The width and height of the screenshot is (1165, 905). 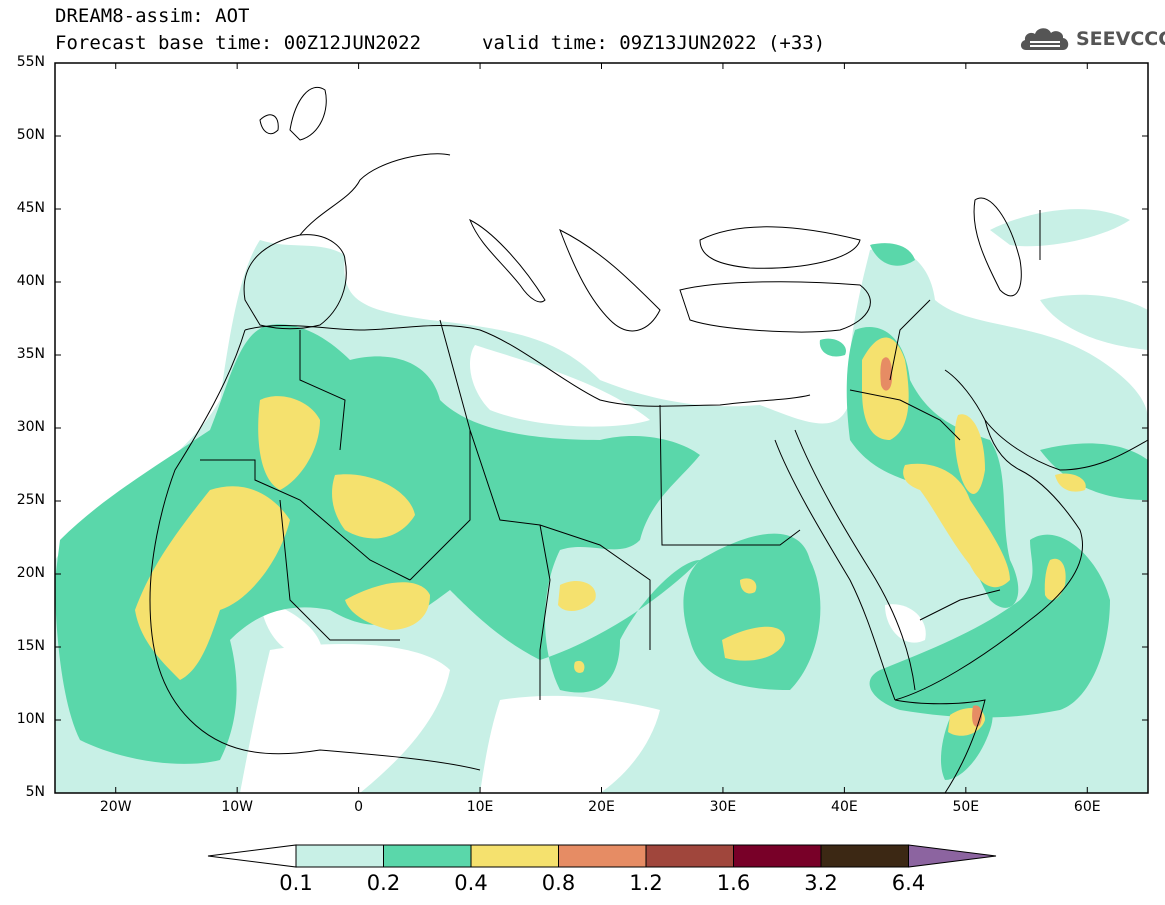 What do you see at coordinates (646, 883) in the screenshot?
I see `colorbar-label: 1.2` at bounding box center [646, 883].